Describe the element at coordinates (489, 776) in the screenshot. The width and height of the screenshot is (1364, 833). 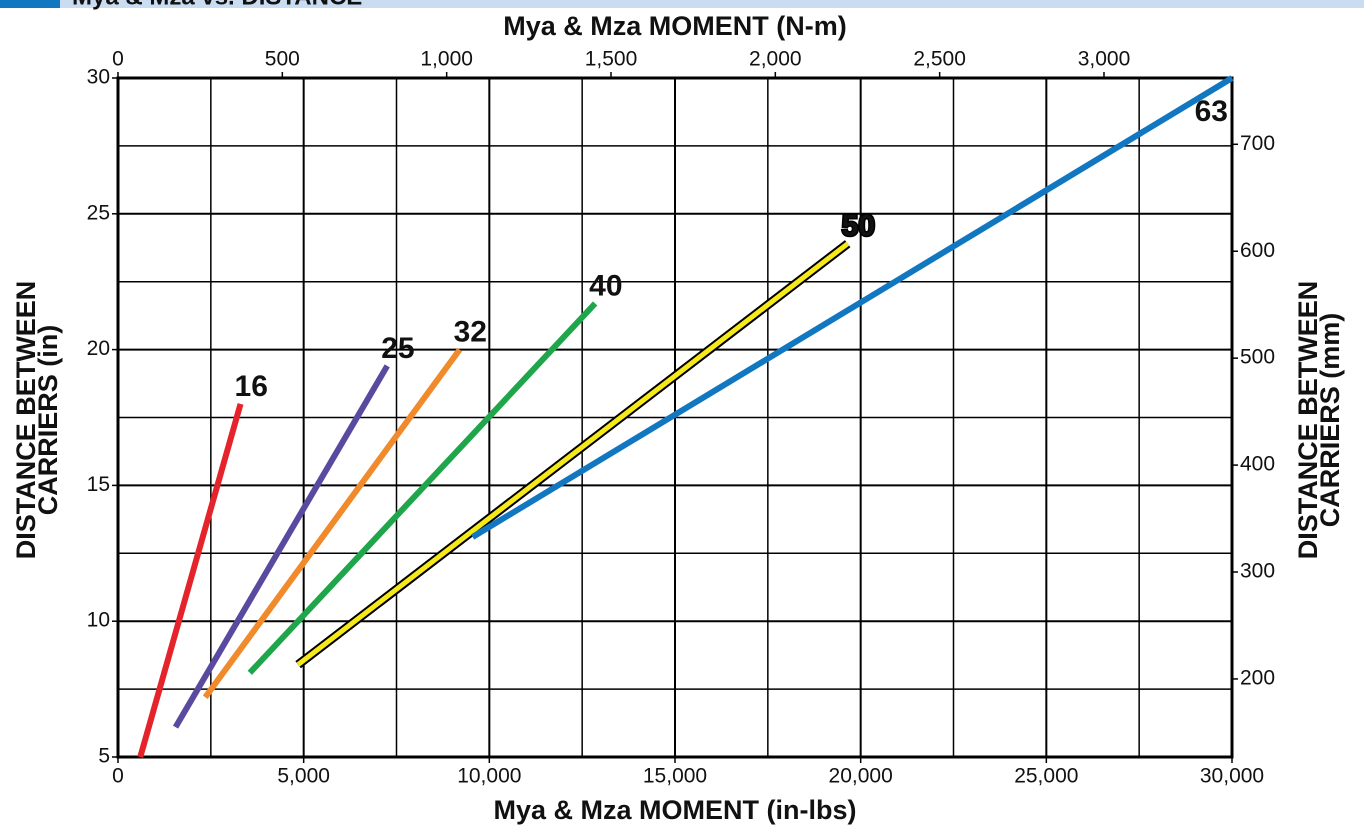
I see `x-tick-label: 10,000` at that location.